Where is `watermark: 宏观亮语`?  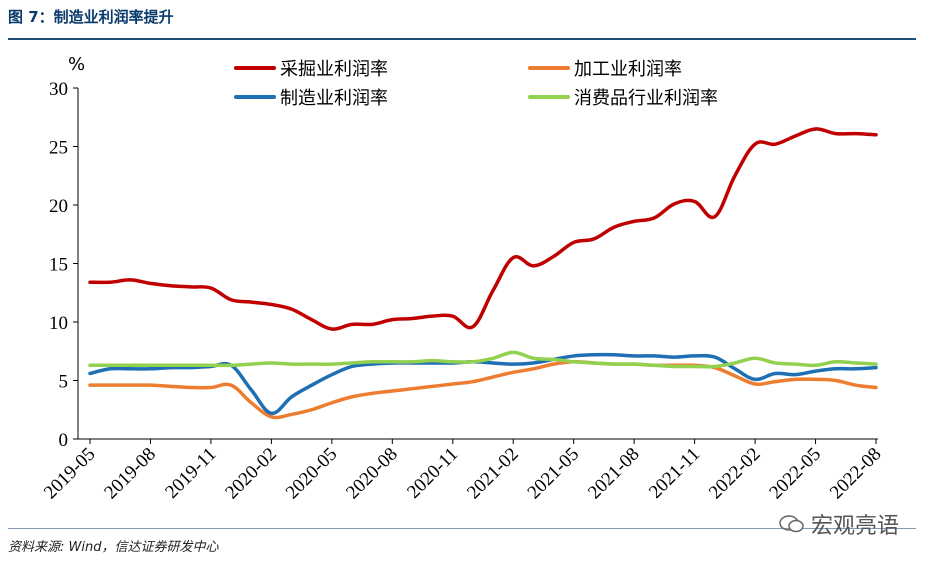 watermark: 宏观亮语 is located at coordinates (839, 524).